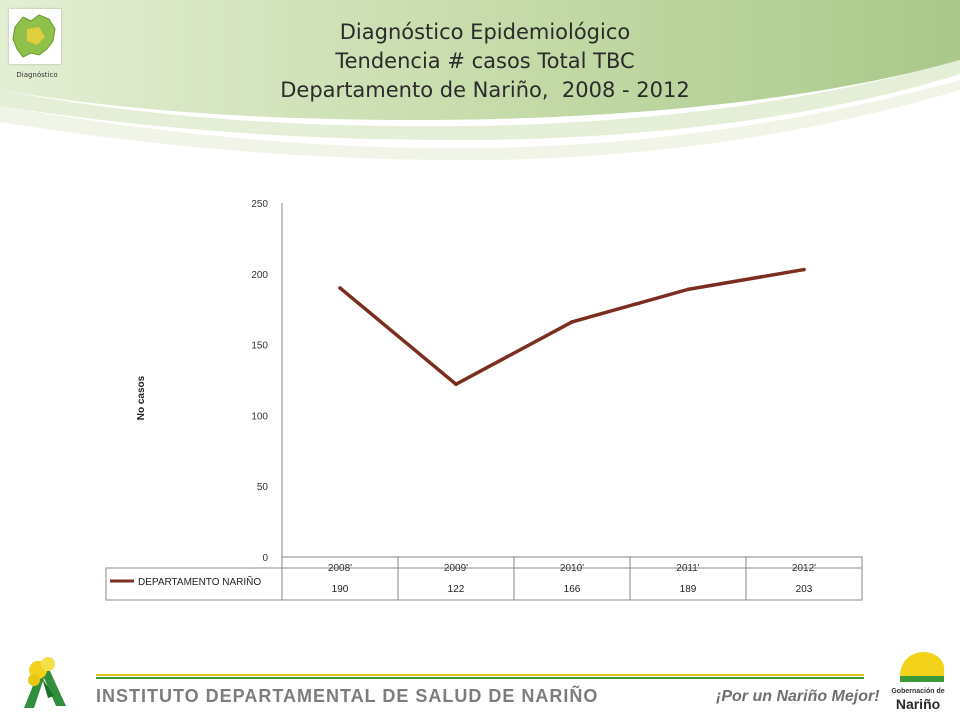 The width and height of the screenshot is (960, 720). What do you see at coordinates (798, 696) in the screenshot?
I see `slogan: ¡Por un Nariño Mejor!` at bounding box center [798, 696].